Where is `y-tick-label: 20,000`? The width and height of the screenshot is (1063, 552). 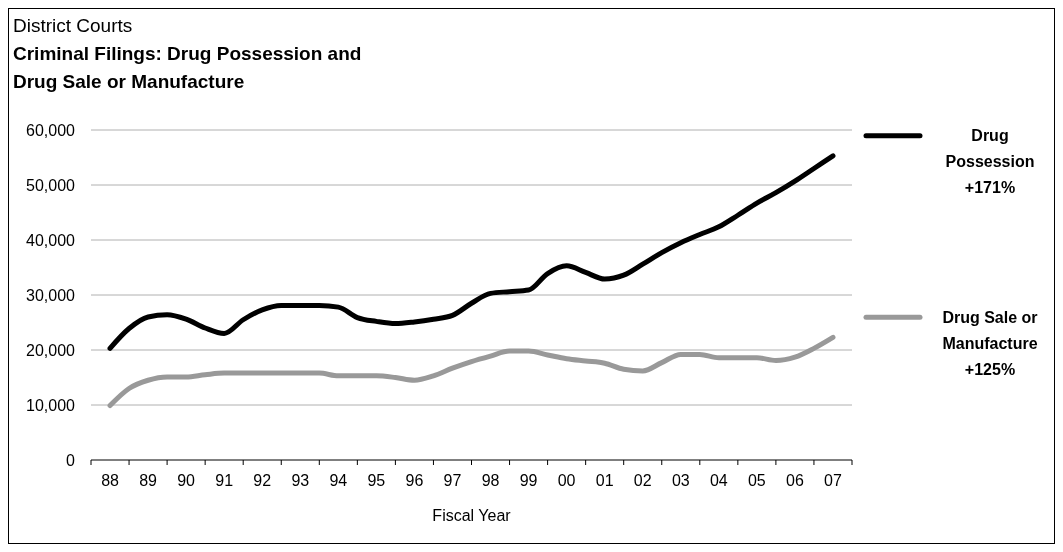
y-tick-label: 20,000 is located at coordinates (51, 350).